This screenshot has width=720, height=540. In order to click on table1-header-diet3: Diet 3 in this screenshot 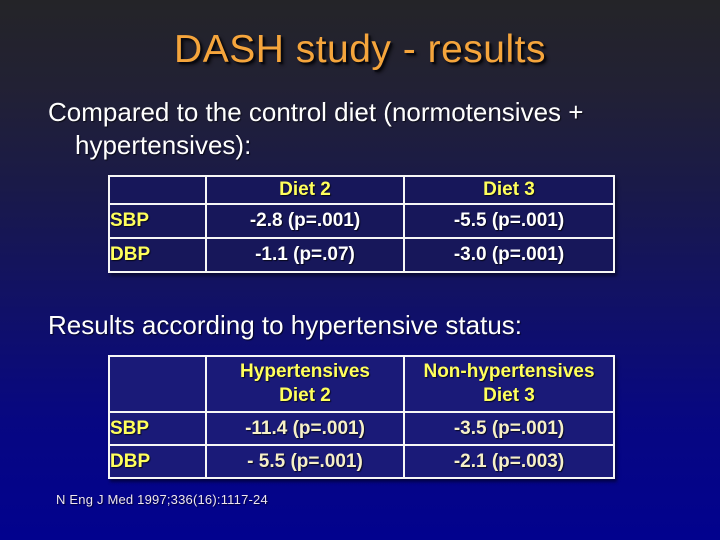, I will do `click(509, 190)`.